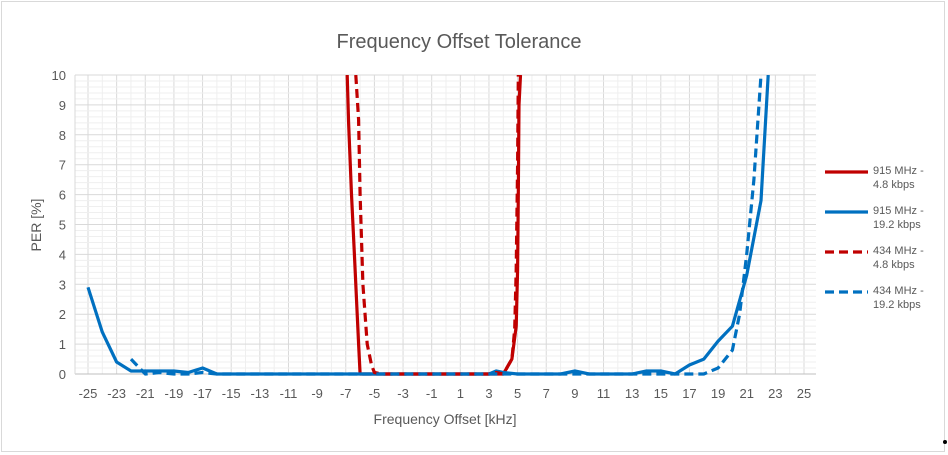 The height and width of the screenshot is (455, 948). Describe the element at coordinates (632, 393) in the screenshot. I see `x-tick-label: 13` at that location.